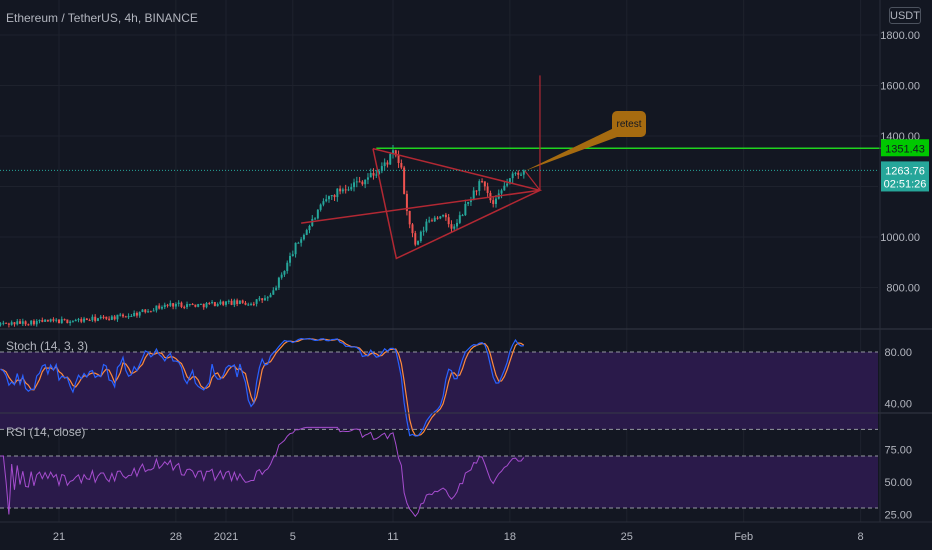  What do you see at coordinates (905, 149) in the screenshot?
I see `price-badge-text: 1351.43` at bounding box center [905, 149].